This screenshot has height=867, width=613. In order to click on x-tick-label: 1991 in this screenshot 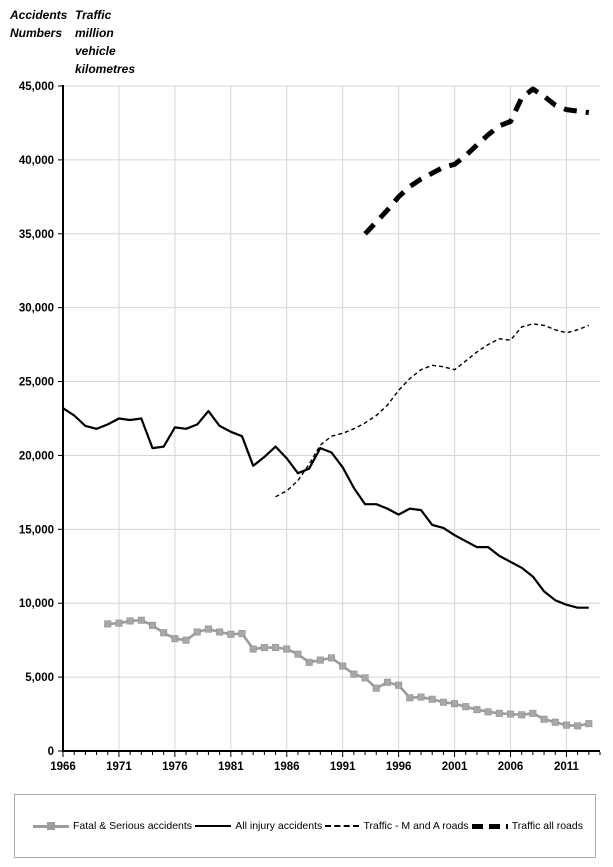, I will do `click(343, 767)`.